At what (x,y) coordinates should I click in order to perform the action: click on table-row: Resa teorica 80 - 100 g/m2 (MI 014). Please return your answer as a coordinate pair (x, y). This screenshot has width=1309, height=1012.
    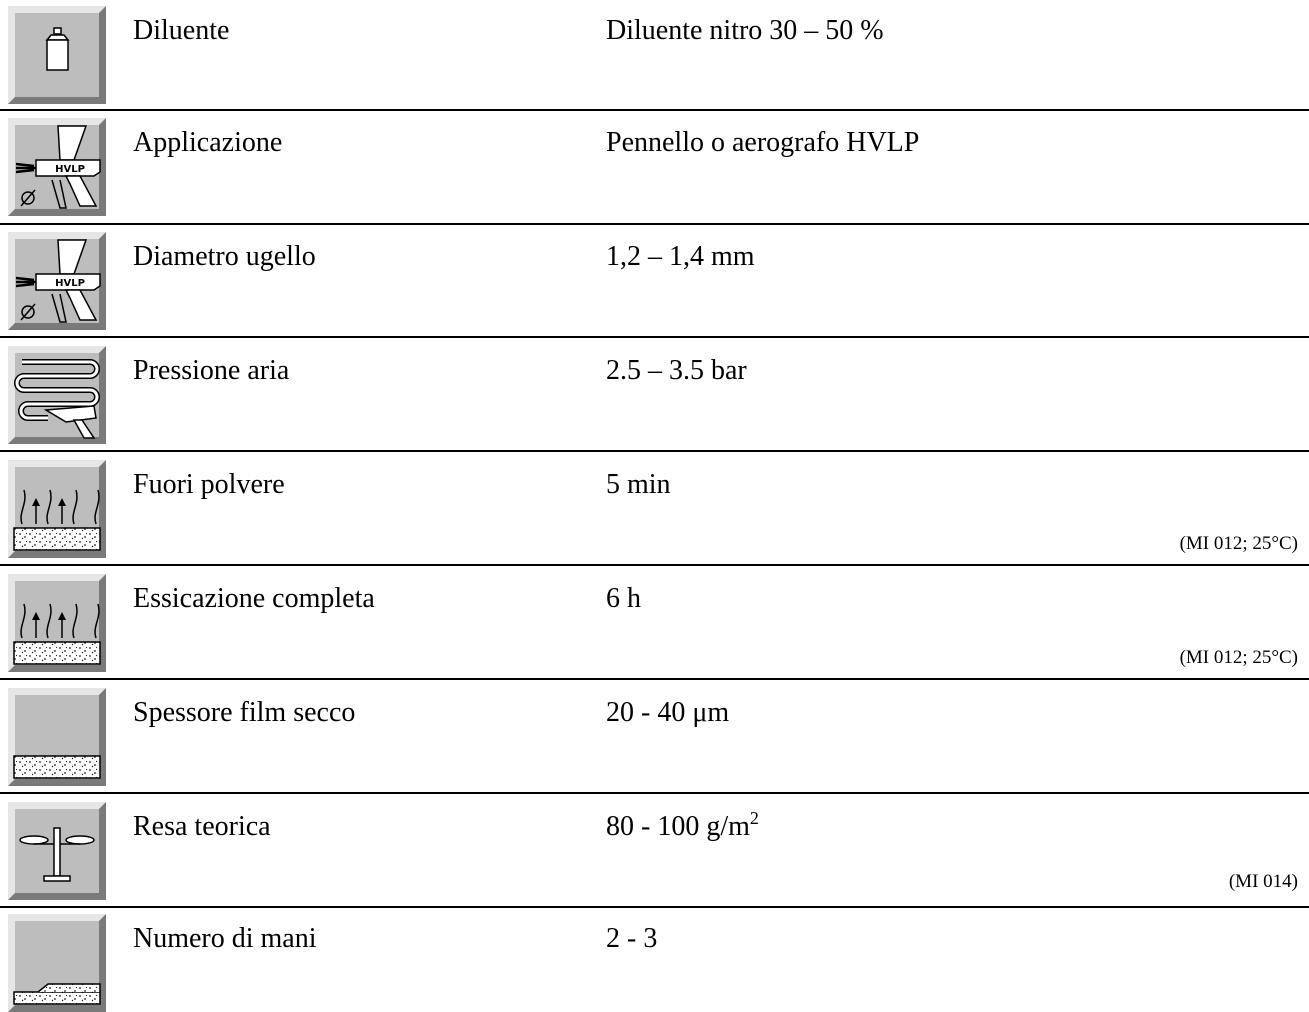
    Looking at the image, I should click on (654, 852).